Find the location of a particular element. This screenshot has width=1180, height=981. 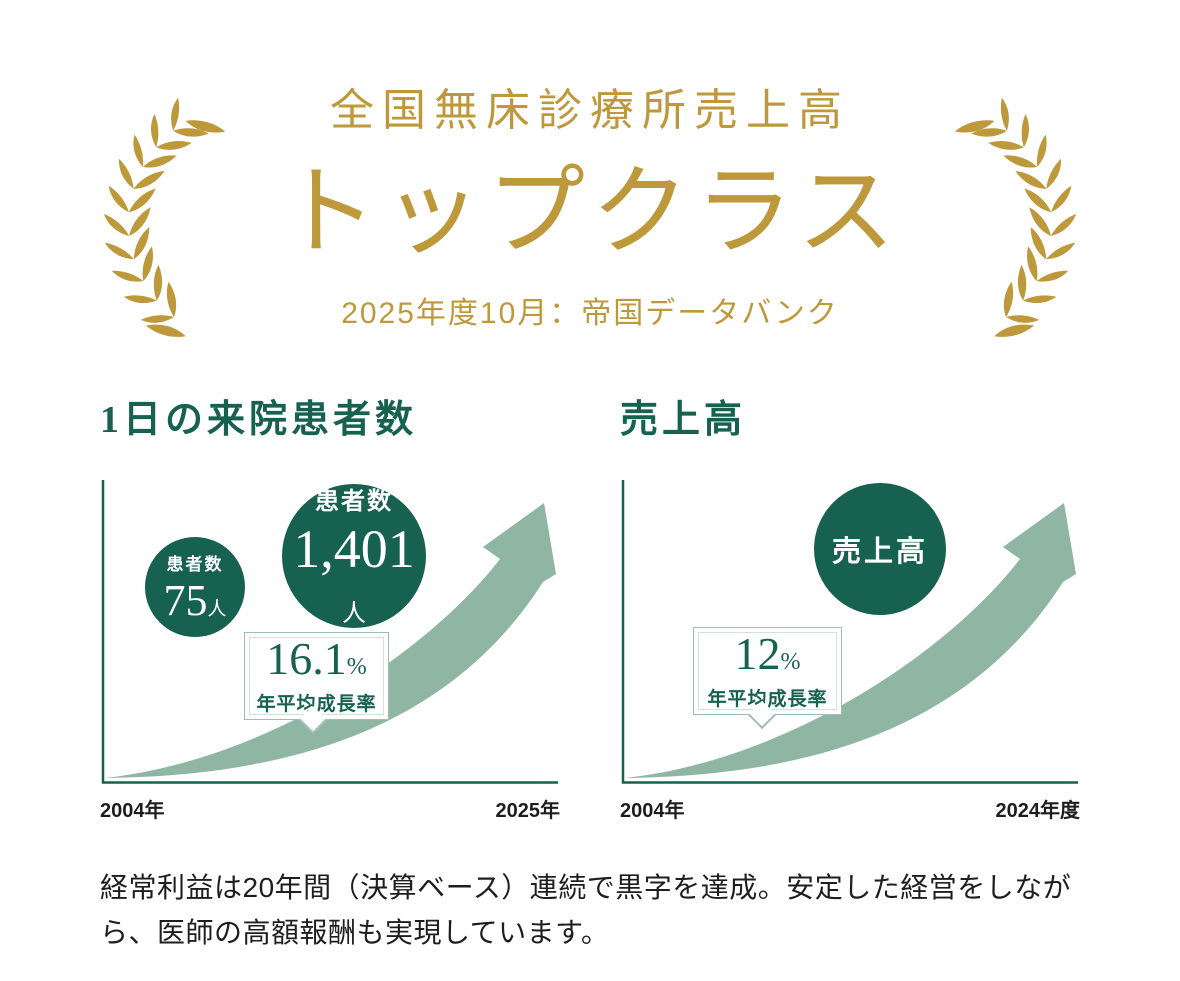

laurel-branch-left-icon is located at coordinates (165, 223).